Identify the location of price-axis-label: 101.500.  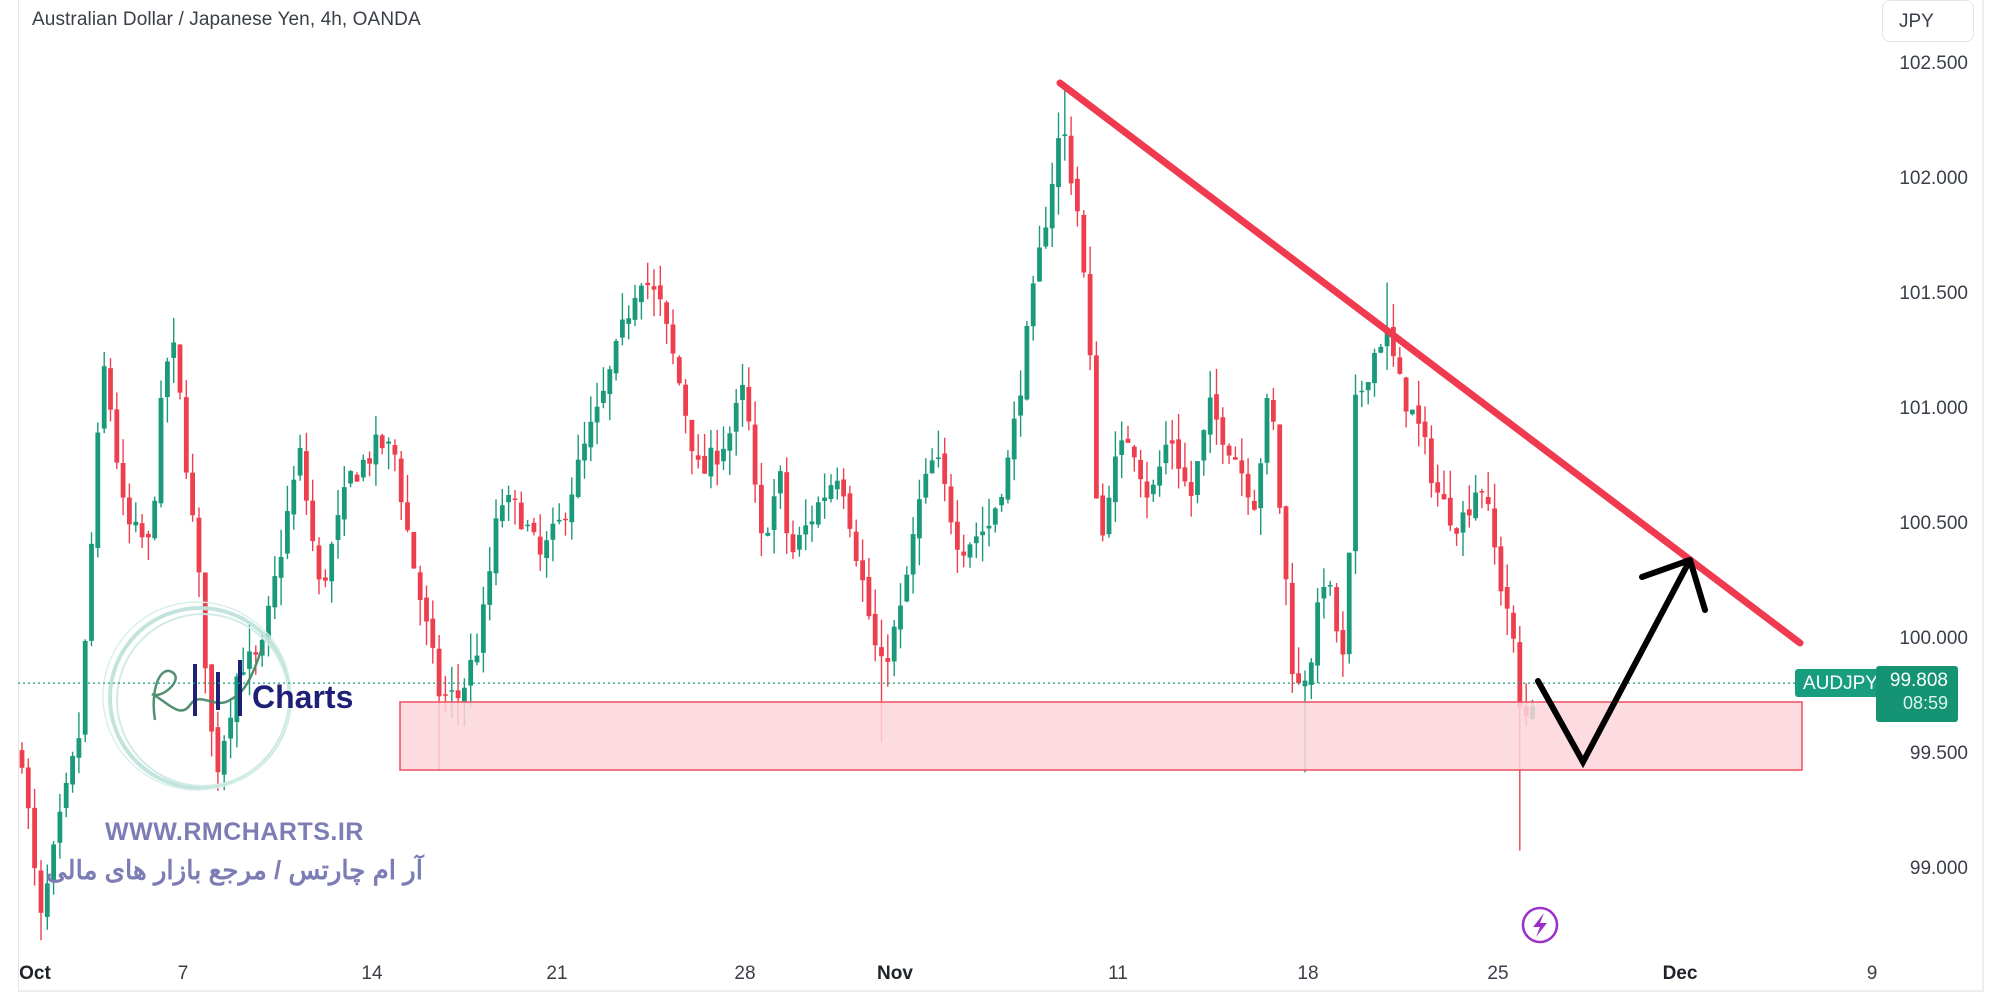
(1933, 293).